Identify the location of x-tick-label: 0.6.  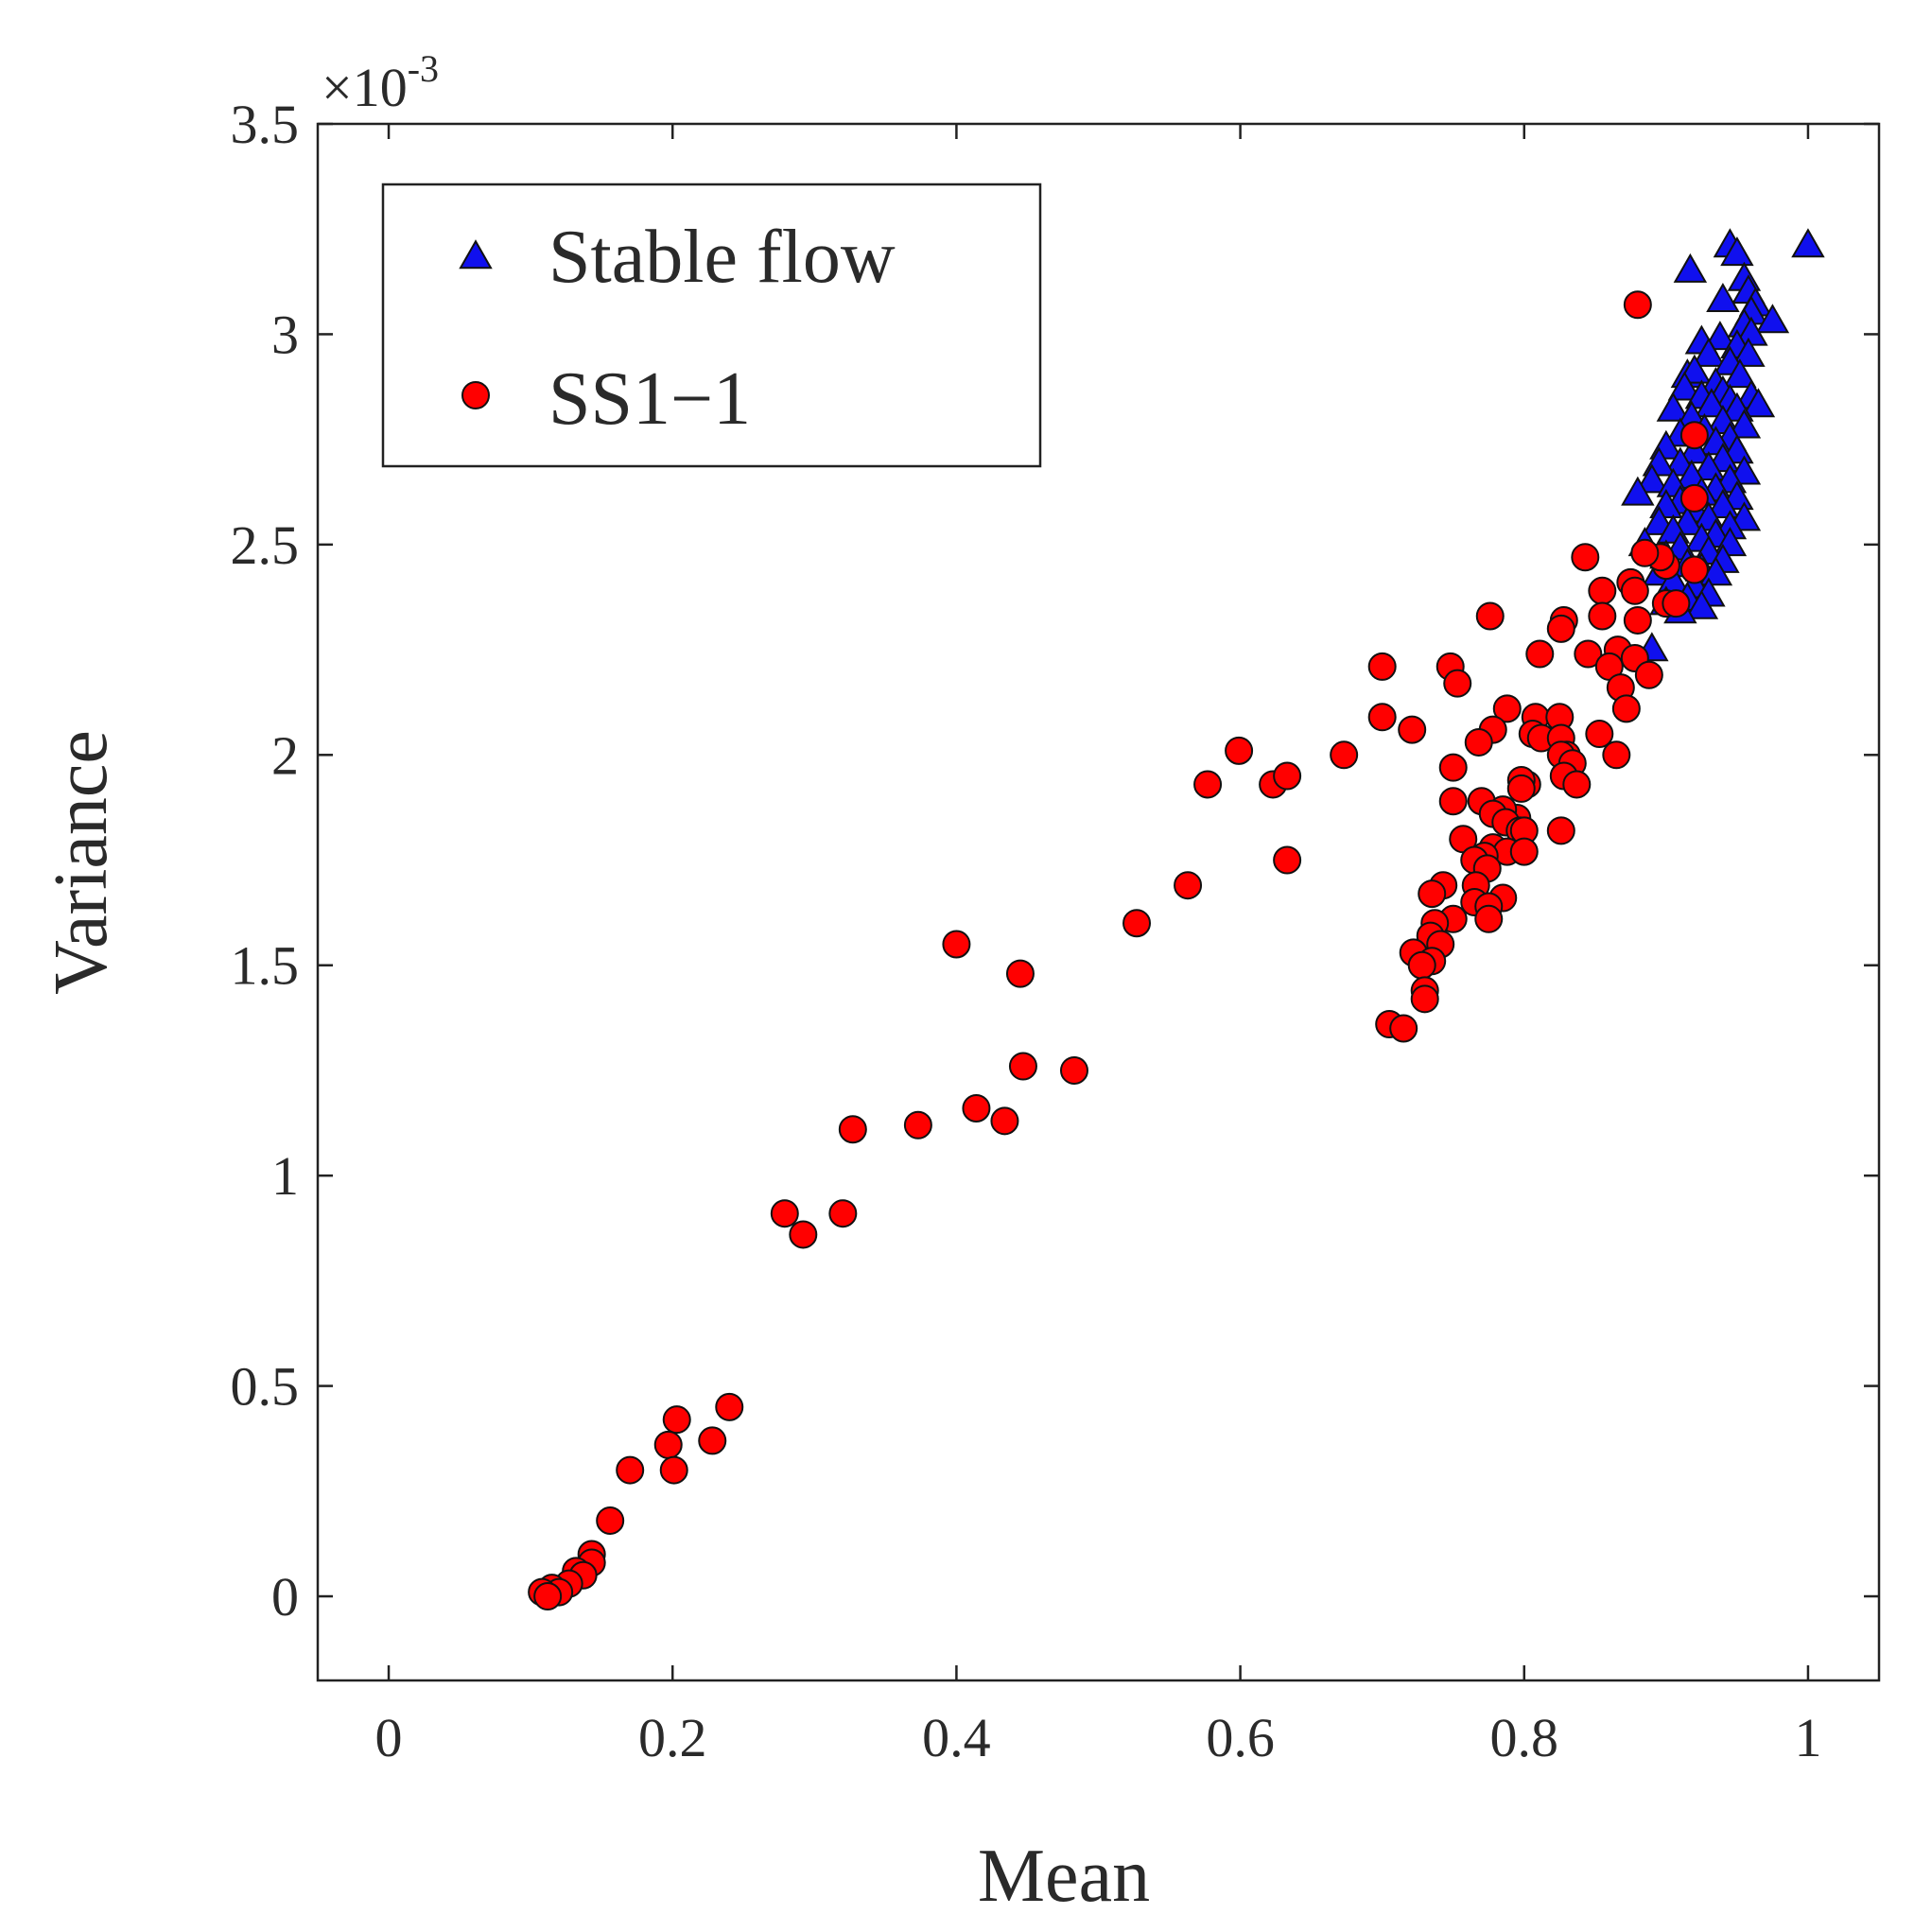
(1240, 1737).